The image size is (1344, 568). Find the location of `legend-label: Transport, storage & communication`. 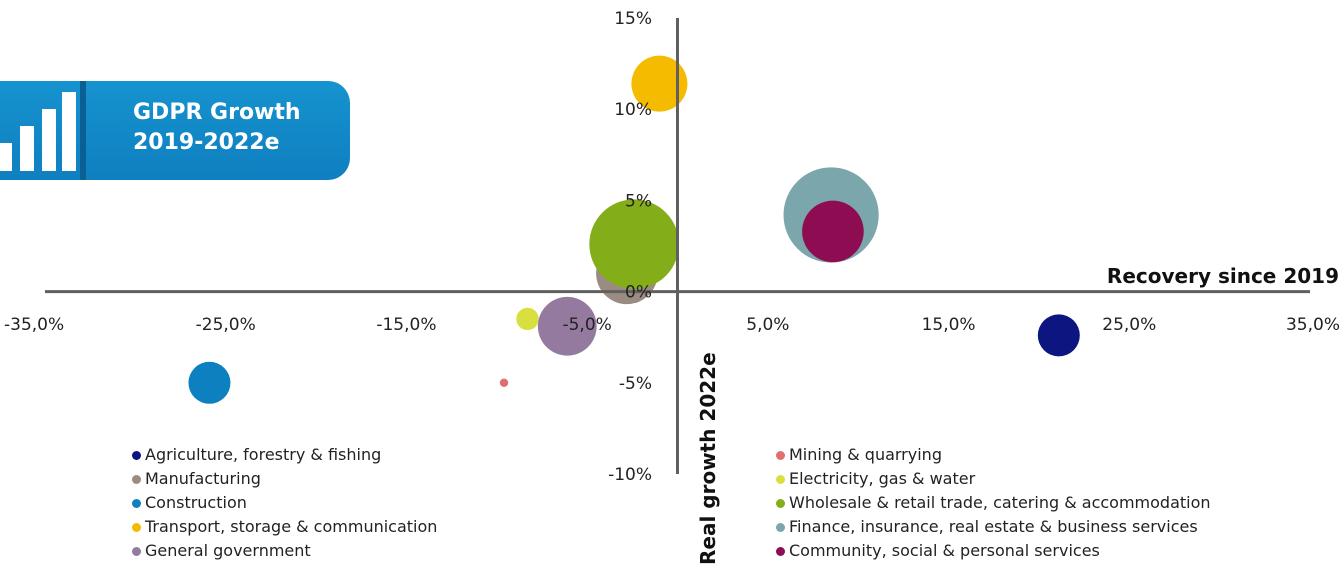

legend-label: Transport, storage & communication is located at coordinates (291, 526).